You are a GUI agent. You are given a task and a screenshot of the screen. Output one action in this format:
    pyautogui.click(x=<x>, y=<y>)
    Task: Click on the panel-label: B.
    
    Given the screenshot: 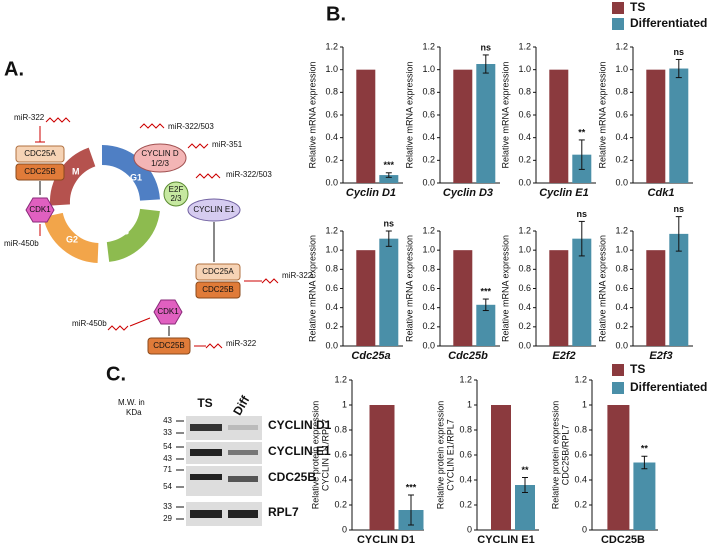 What is the action you would take?
    pyautogui.click(x=336, y=14)
    